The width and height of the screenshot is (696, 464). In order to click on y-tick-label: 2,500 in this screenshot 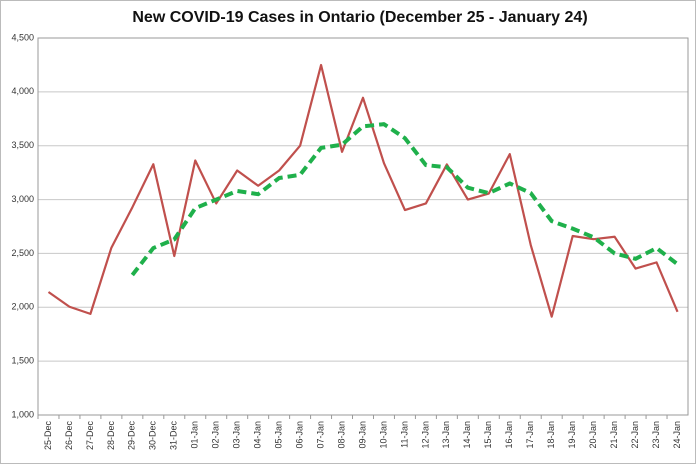, I will do `click(22, 253)`.